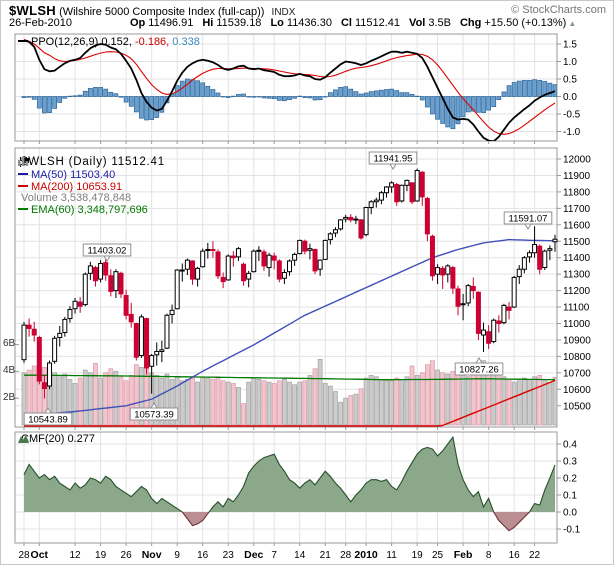 This screenshot has height=565, width=614. Describe the element at coordinates (23, 41) in the screenshot. I see `ppo-line-swatch-icon` at that location.